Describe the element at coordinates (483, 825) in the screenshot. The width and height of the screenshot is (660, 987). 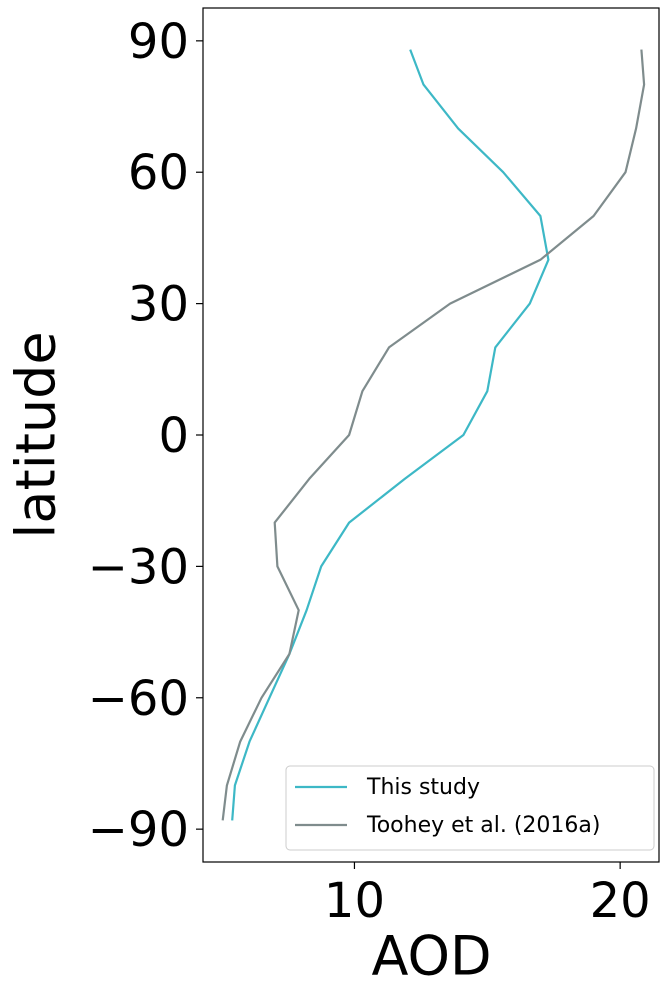
I see `legend-label: Toohey et al. (2016a)` at that location.